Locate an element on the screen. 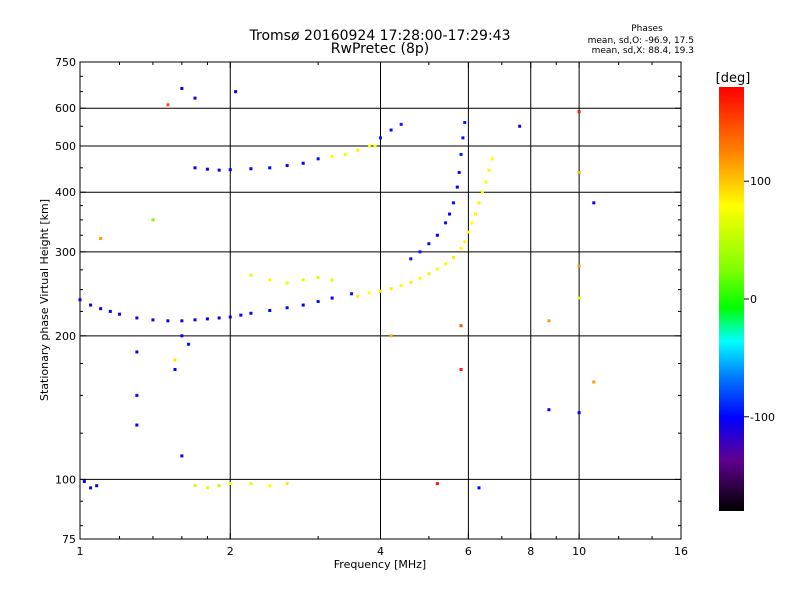  chart-subtitle: RwPretec (8p) is located at coordinates (380, 49).